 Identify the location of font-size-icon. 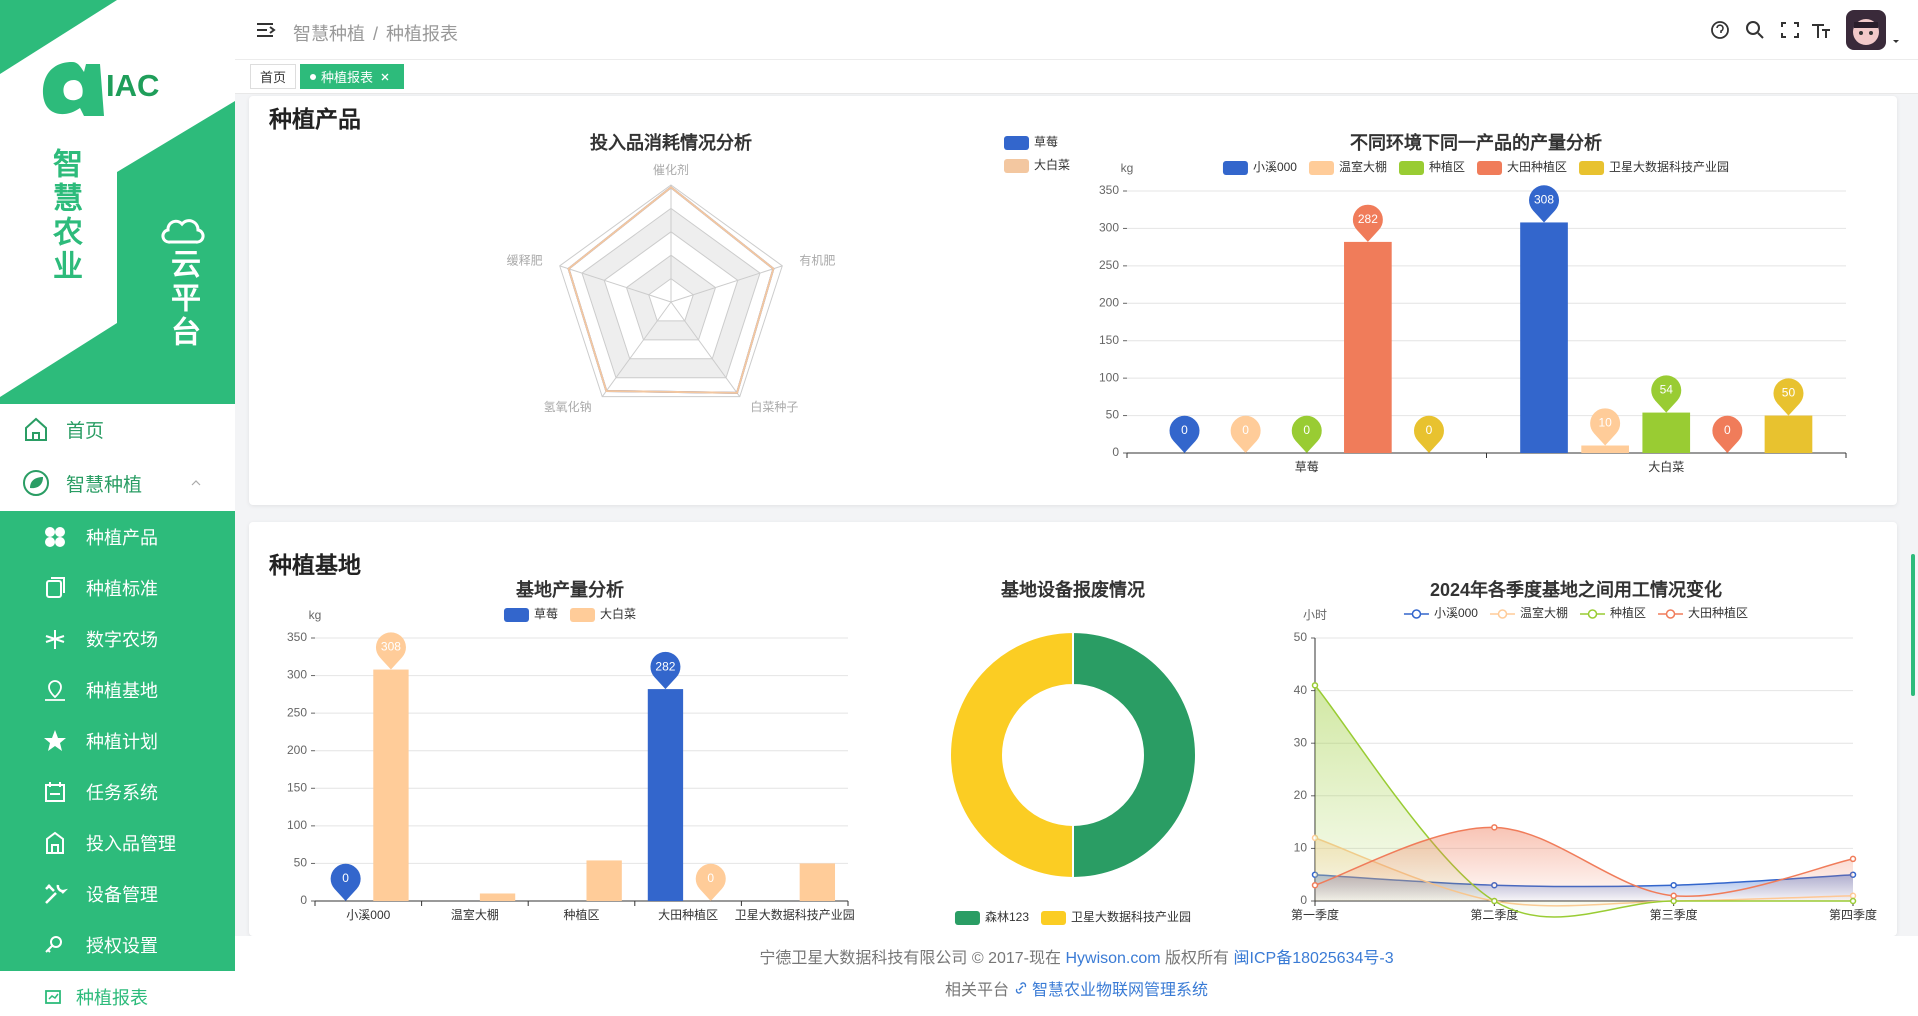
(1821, 31).